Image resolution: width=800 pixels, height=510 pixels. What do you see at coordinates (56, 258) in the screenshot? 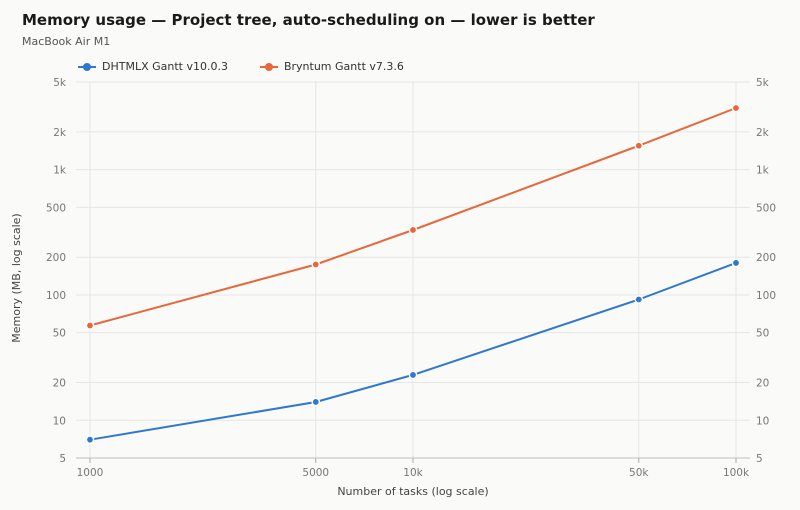
I see `y-tick-label-left: 200` at bounding box center [56, 258].